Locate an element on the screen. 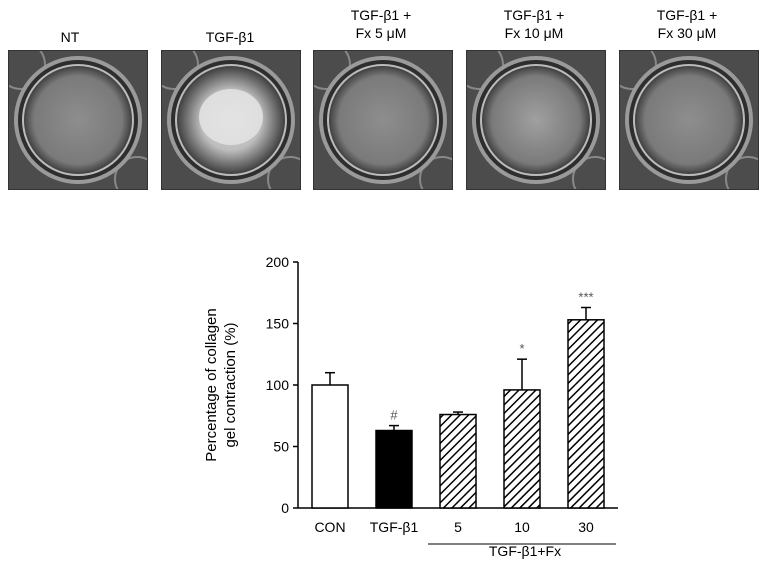 The image size is (765, 567). gel-photo-tgf is located at coordinates (231, 120).